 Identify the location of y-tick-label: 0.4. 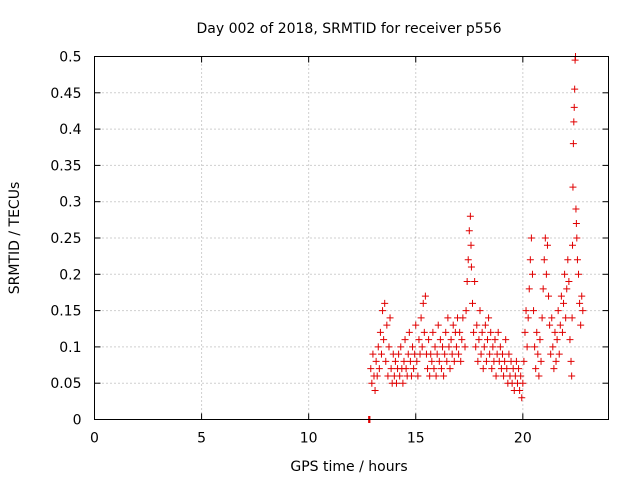
(70, 130).